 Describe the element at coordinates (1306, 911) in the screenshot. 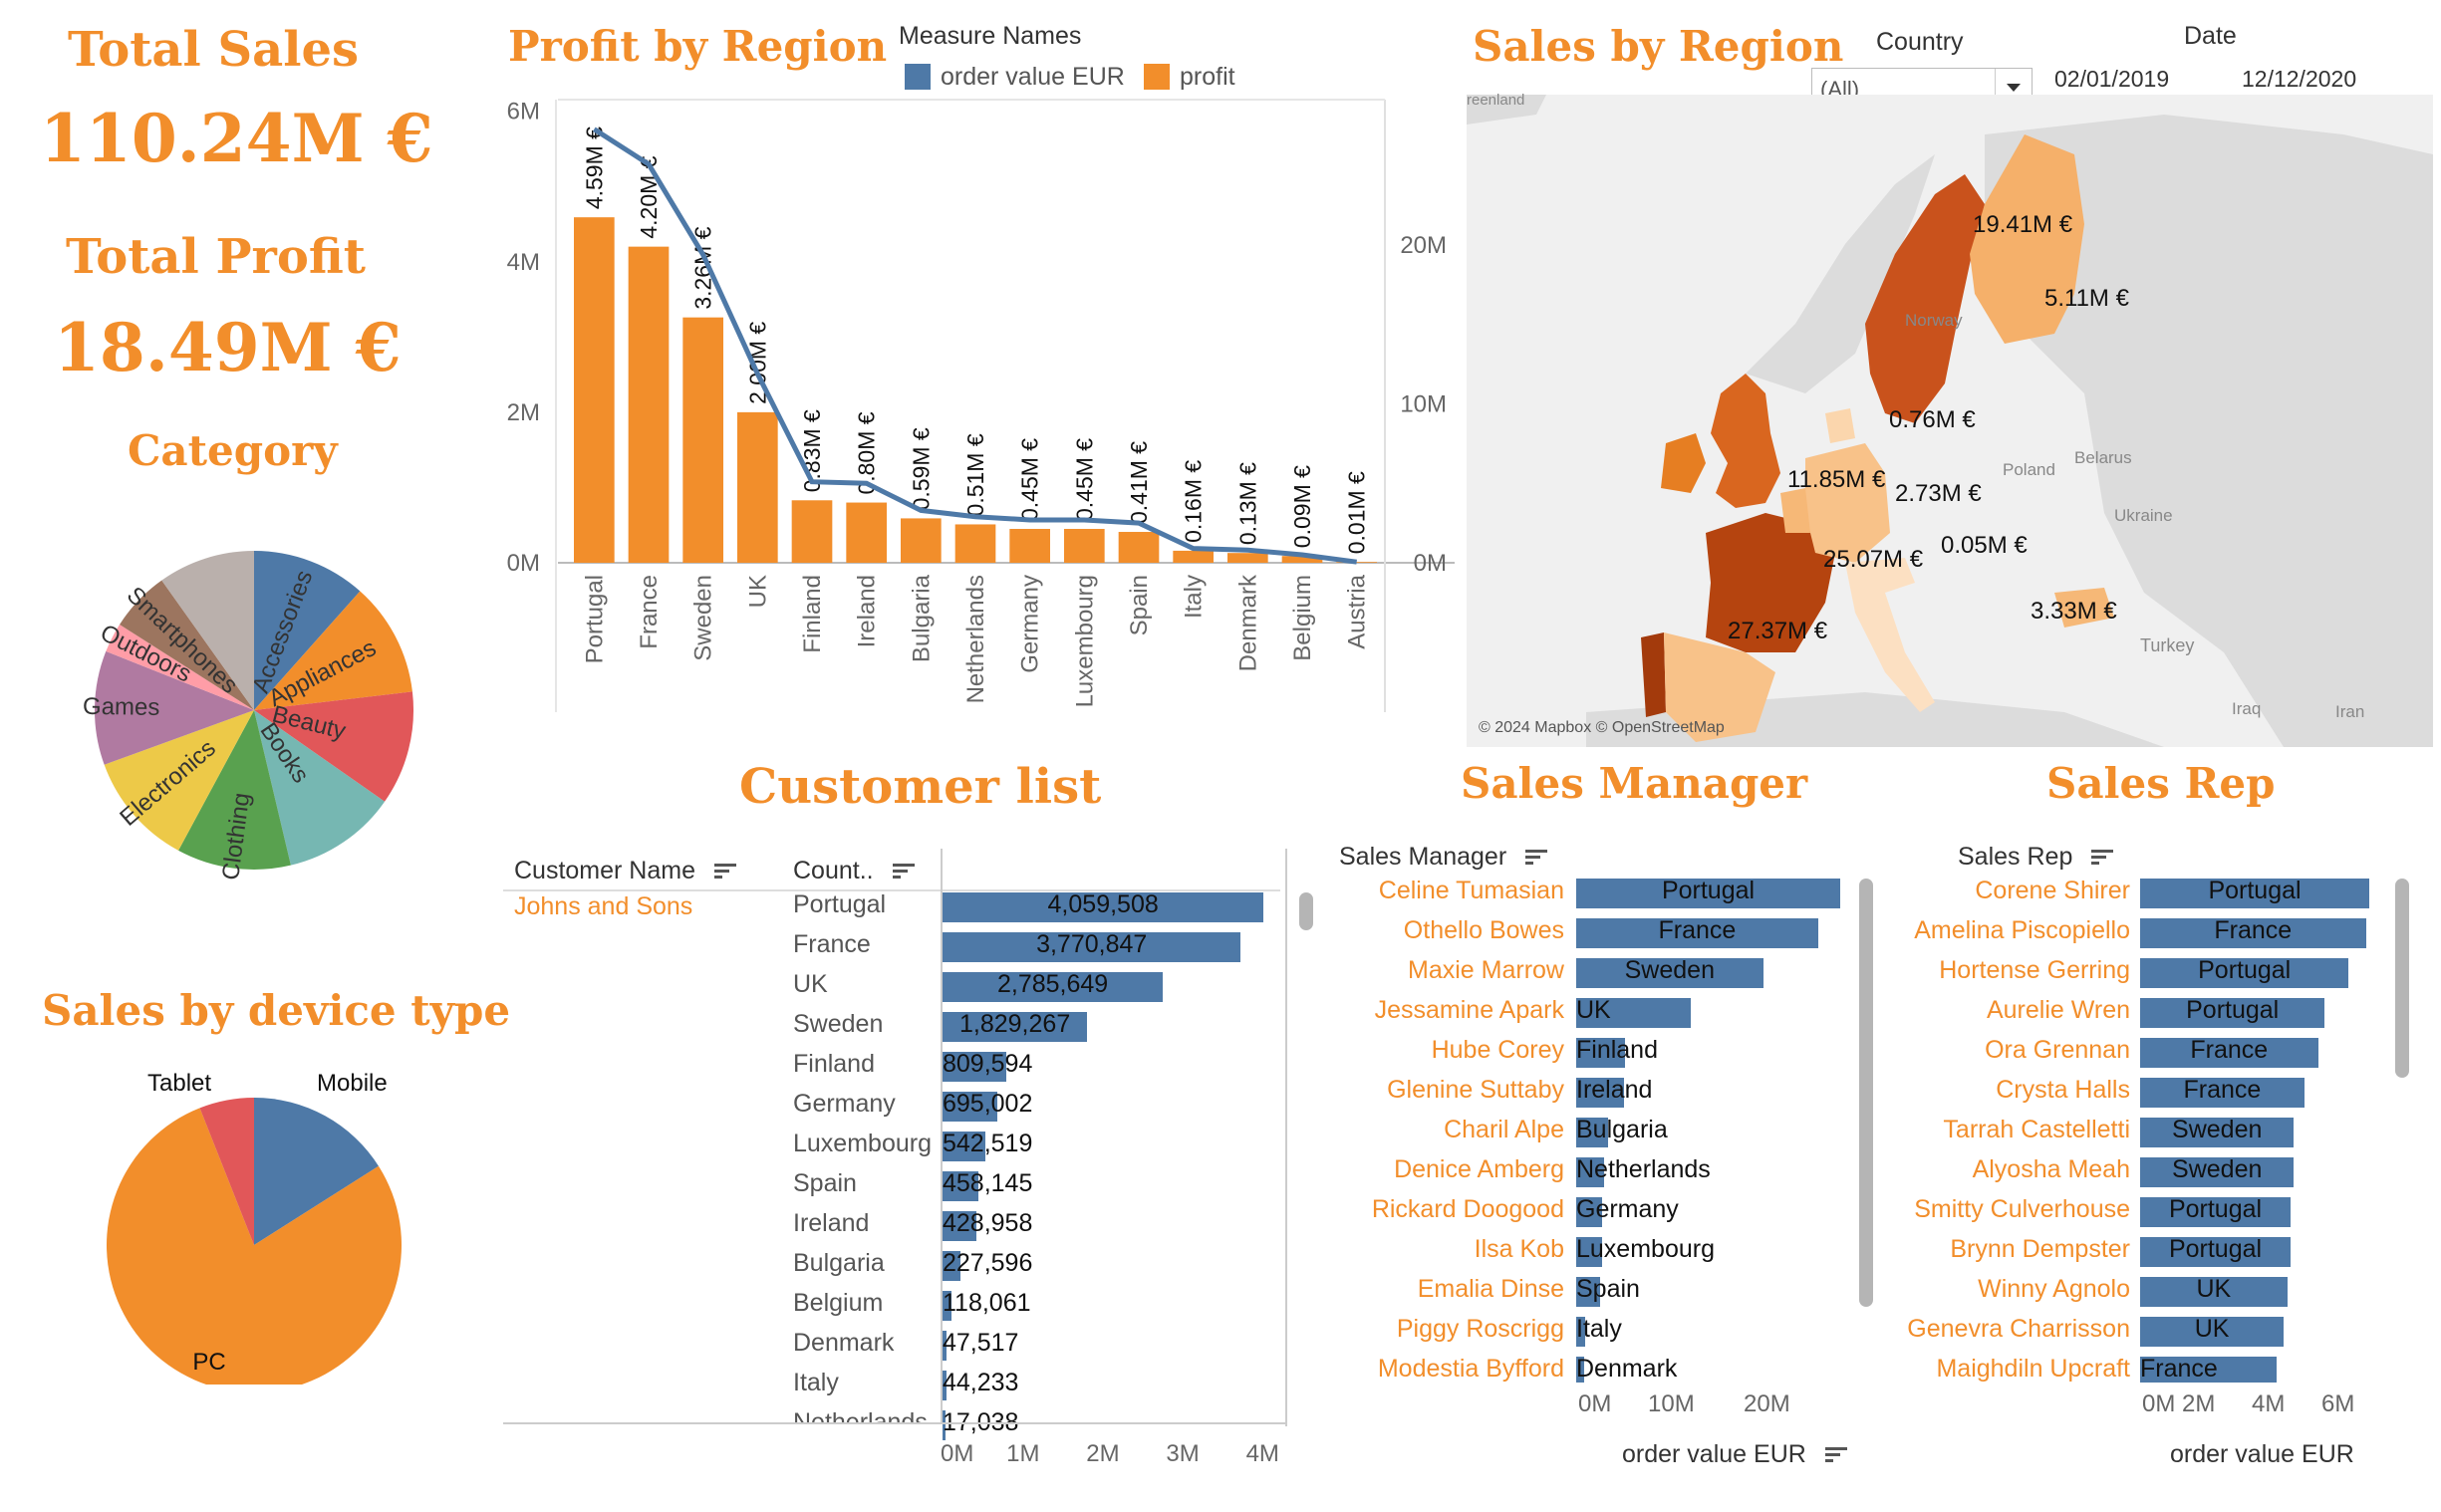

I see `customer-scrollbar` at that location.